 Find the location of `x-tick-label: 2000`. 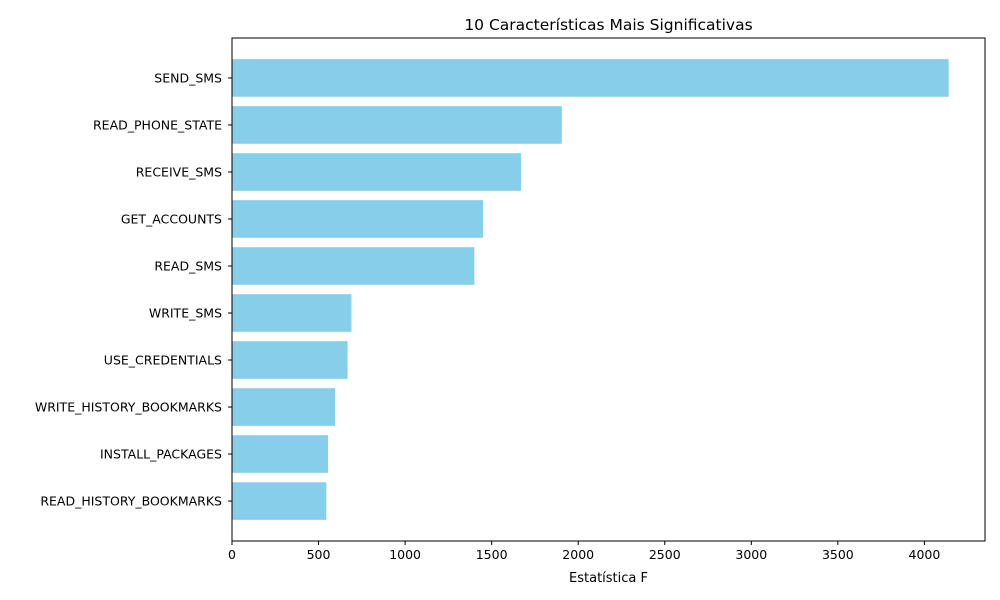

x-tick-label: 2000 is located at coordinates (578, 554).